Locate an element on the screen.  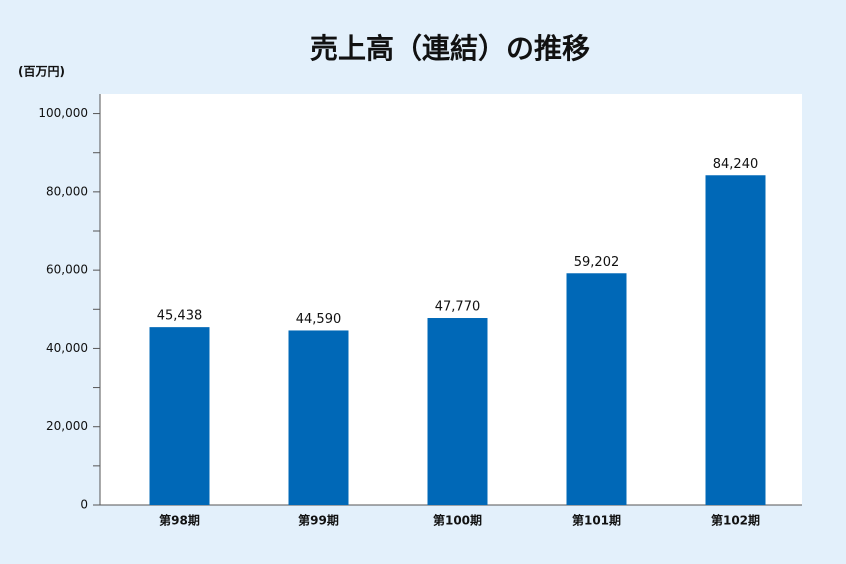
x-tick-label: 第101期 is located at coordinates (596, 520).